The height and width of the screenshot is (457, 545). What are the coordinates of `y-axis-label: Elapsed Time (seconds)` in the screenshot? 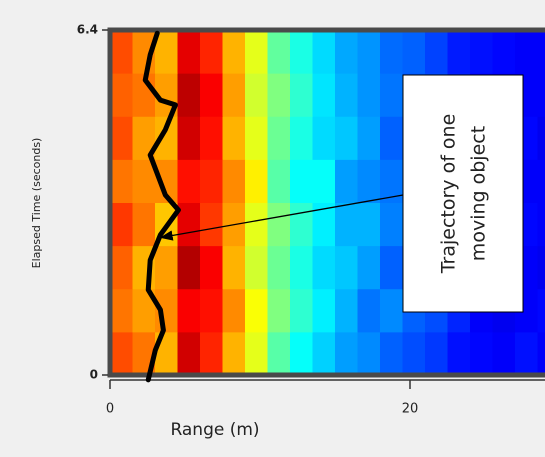 It's located at (36, 203).